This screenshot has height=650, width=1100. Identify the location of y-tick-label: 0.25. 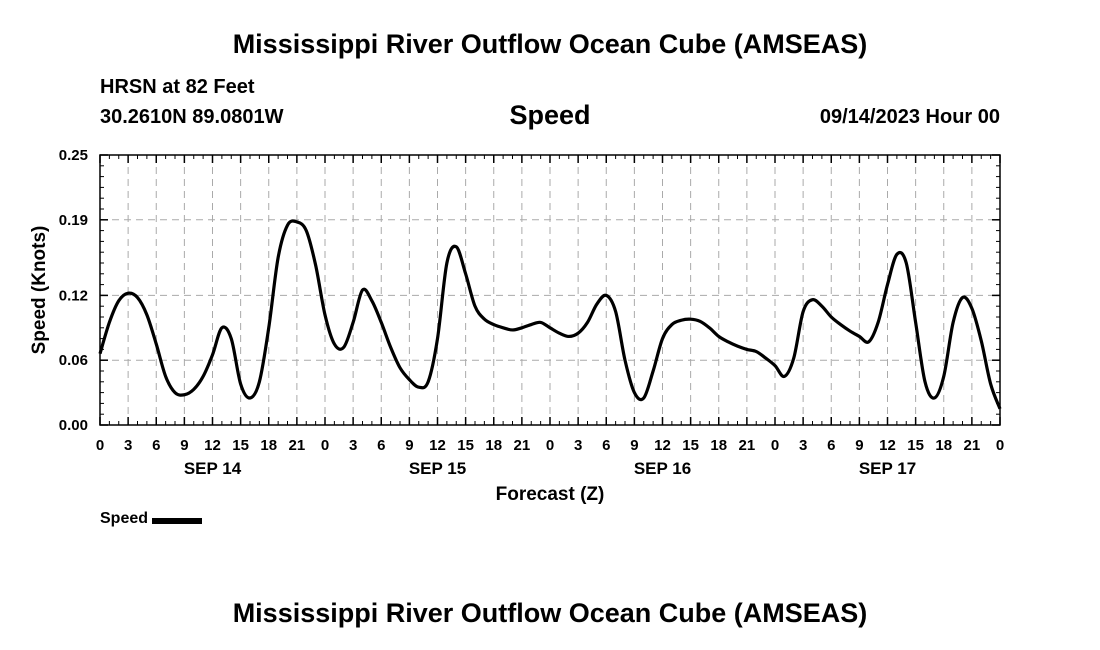
(73, 155).